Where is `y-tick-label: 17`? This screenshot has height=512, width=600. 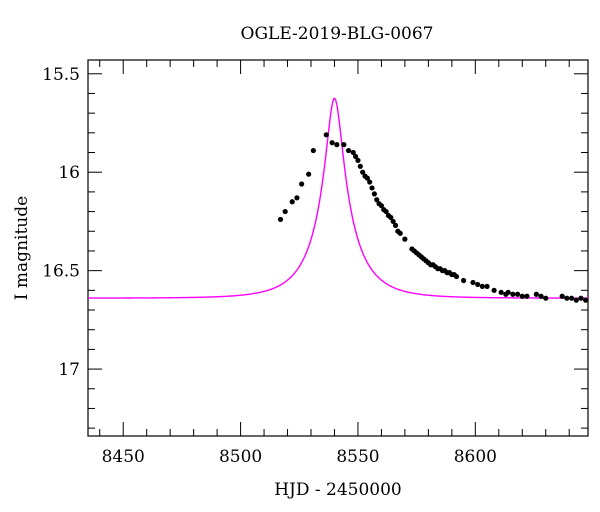
y-tick-label: 17 is located at coordinates (69, 370).